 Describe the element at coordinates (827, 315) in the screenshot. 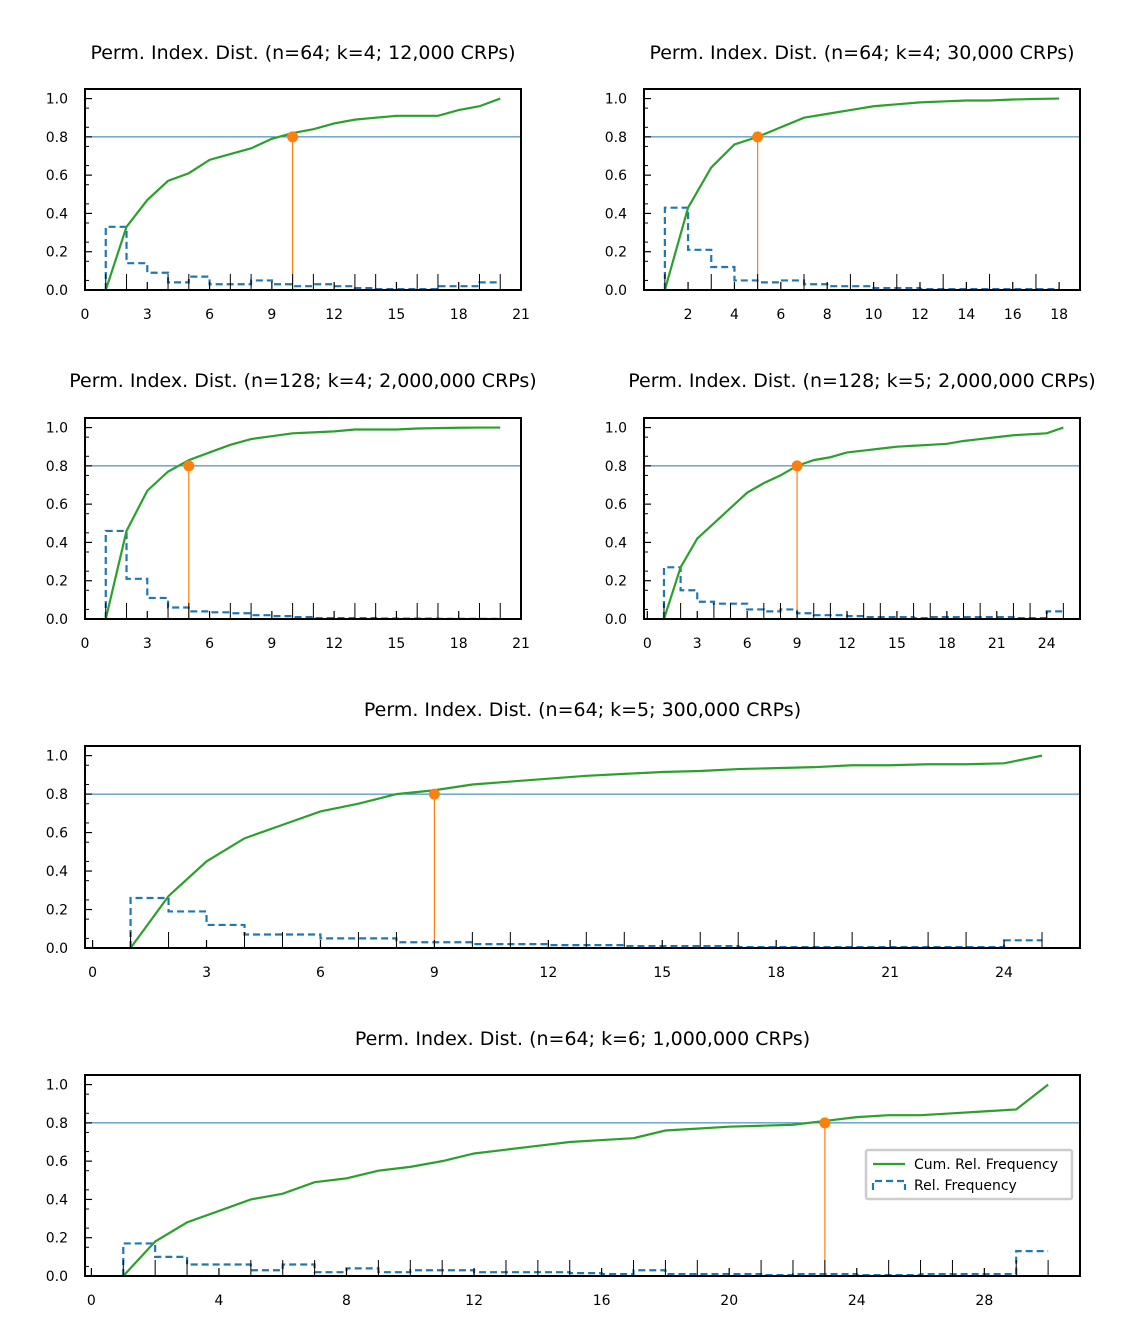

I see `x-tick-label: 8` at that location.